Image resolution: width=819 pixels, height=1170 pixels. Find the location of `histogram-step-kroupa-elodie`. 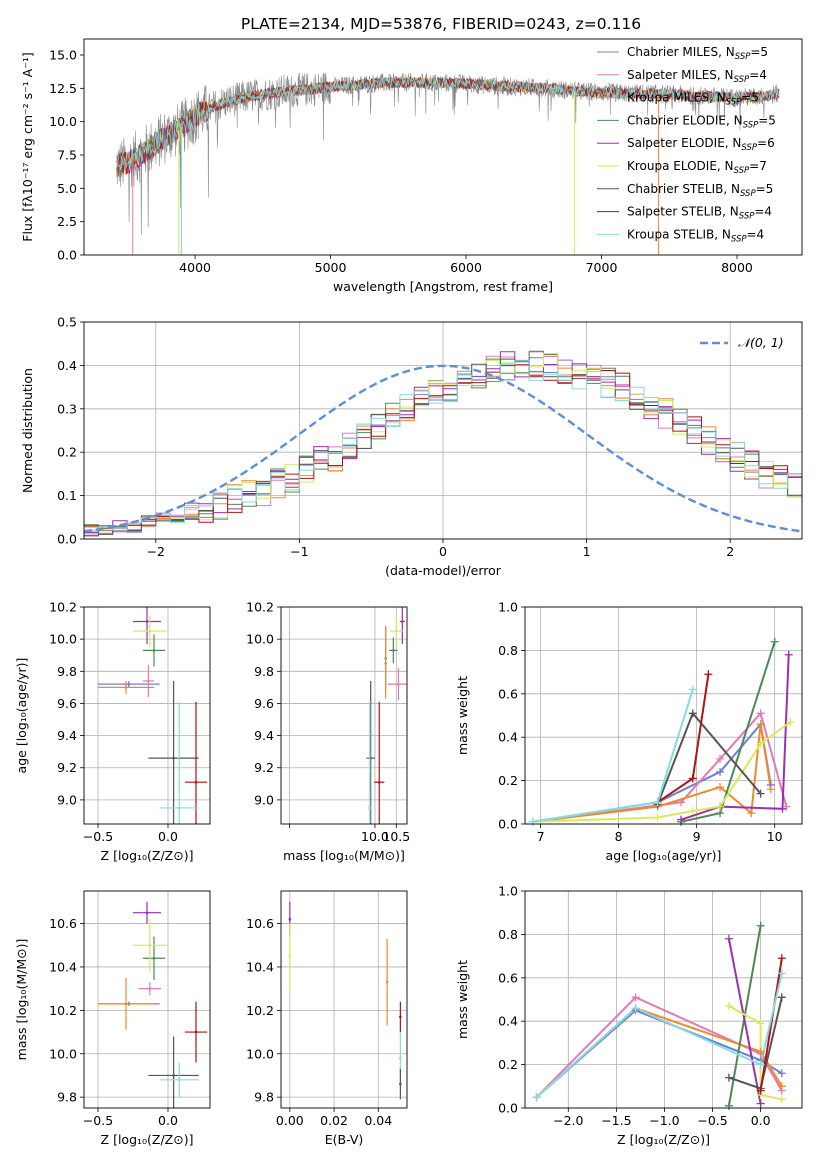

histogram-step-kroupa-elodie is located at coordinates (443, 442).